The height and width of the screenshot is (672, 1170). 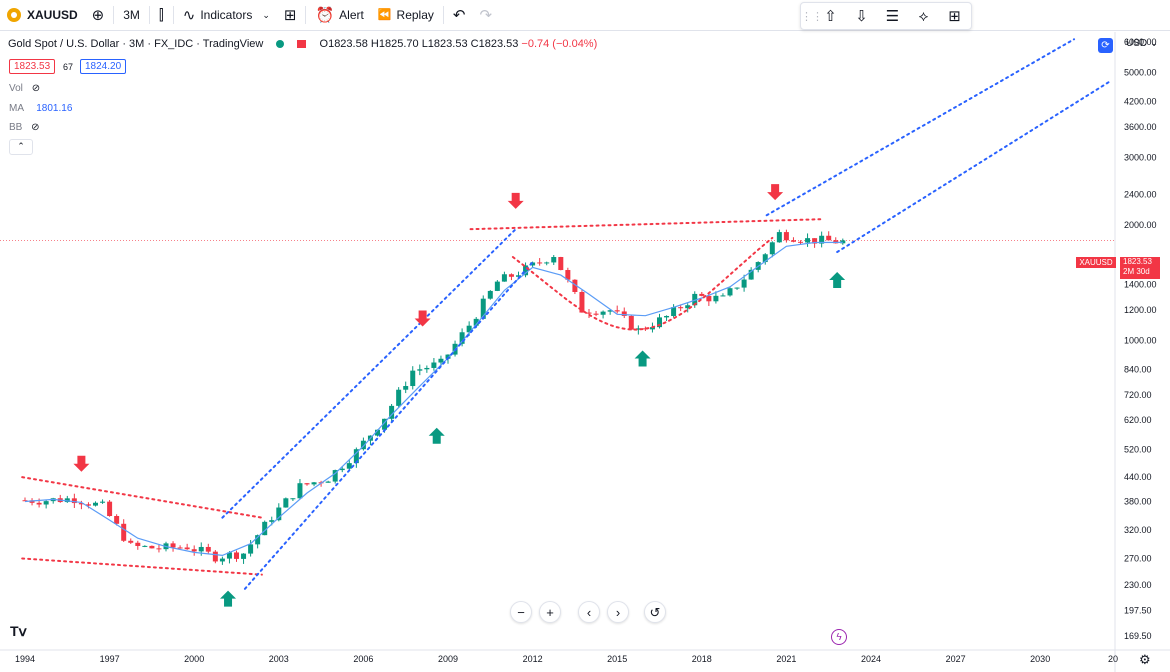 I want to click on rounded-bottom-curve, so click(x=642, y=283).